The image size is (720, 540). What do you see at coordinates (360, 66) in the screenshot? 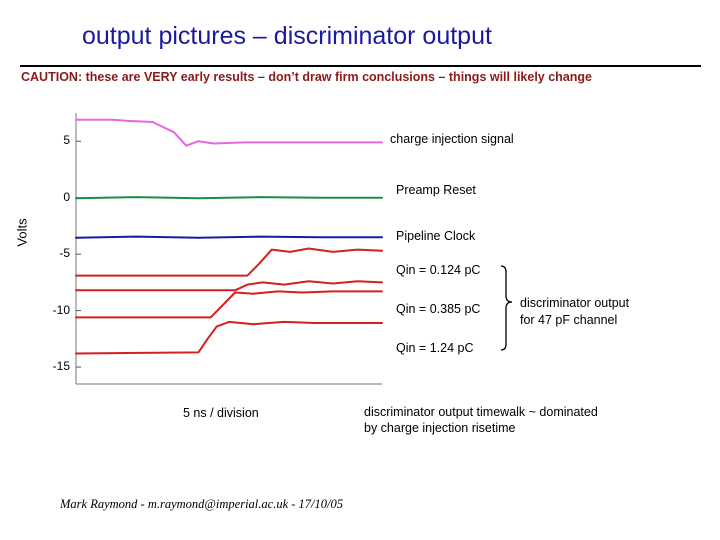
I see `title-divider` at bounding box center [360, 66].